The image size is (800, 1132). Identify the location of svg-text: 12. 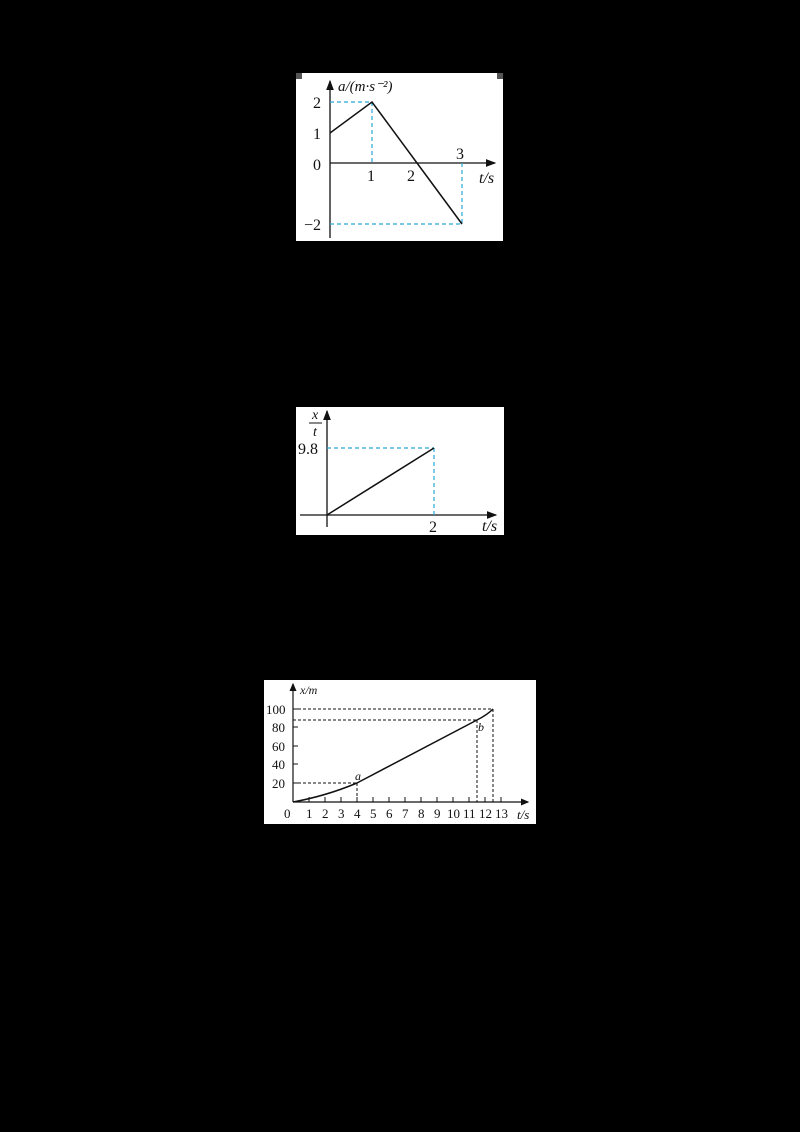
(485, 813).